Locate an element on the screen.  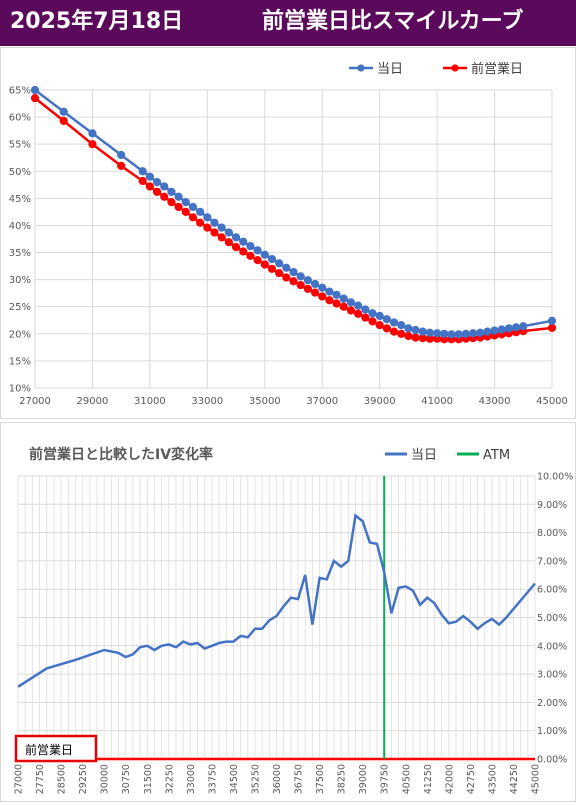
x-tick-label: 33750 is located at coordinates (212, 779).